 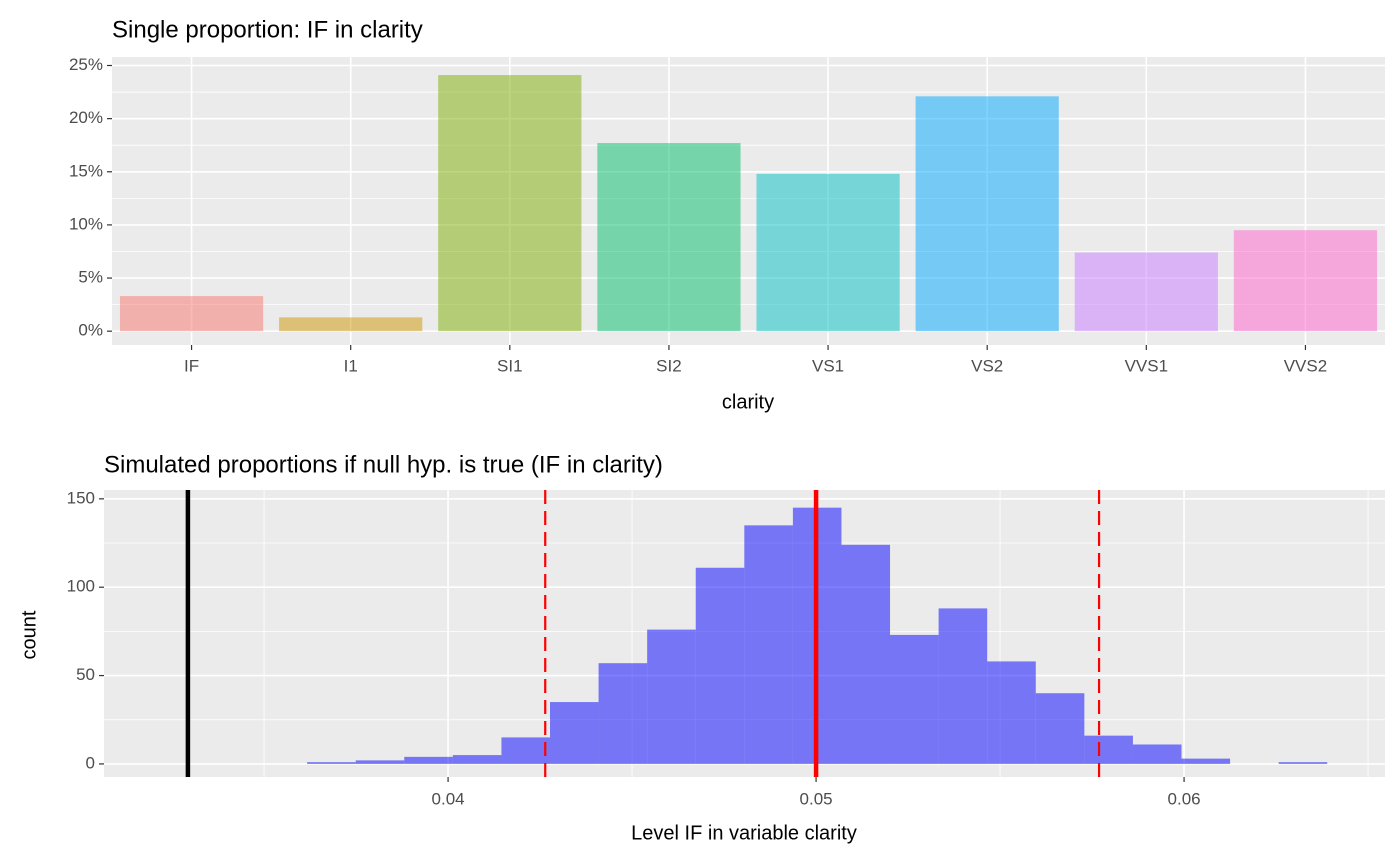 I want to click on y-tick-label: 0, so click(x=90, y=762).